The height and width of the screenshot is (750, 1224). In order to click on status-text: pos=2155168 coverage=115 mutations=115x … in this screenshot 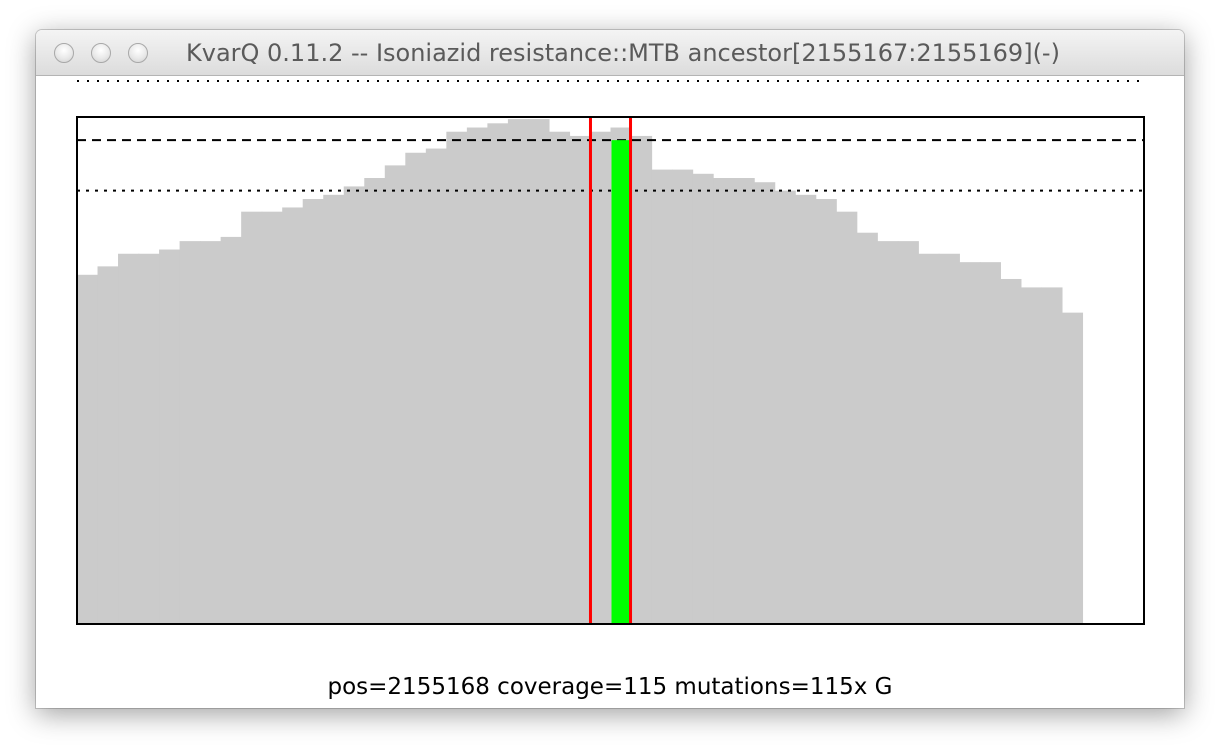, I will do `click(610, 687)`.